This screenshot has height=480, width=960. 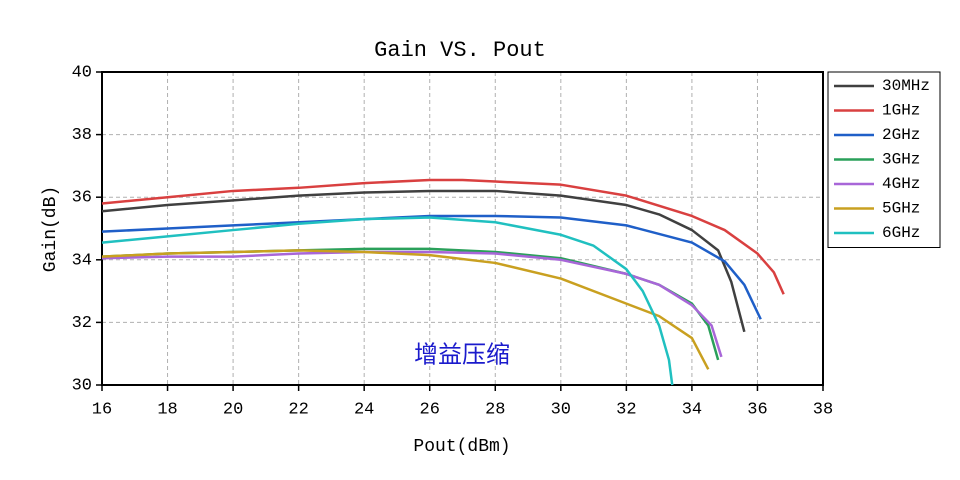 What do you see at coordinates (901, 184) in the screenshot?
I see `legend-label: 4GHz` at bounding box center [901, 184].